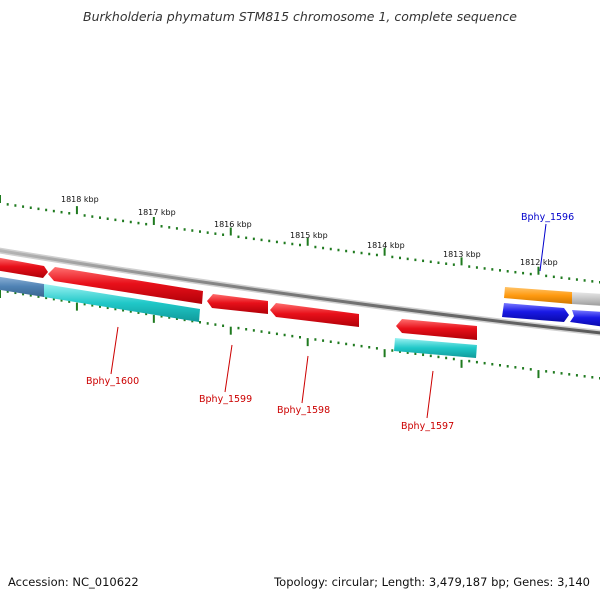 The height and width of the screenshot is (600, 600). Describe the element at coordinates (22, 286) in the screenshot. I see `cds-left-steel-feature` at that location.